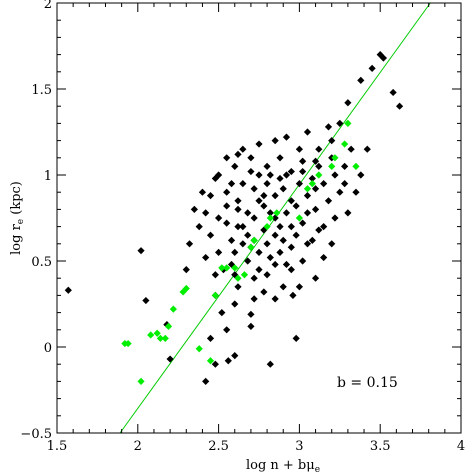 The height and width of the screenshot is (475, 473). I want to click on x-tick-label: 2.5, so click(218, 446).